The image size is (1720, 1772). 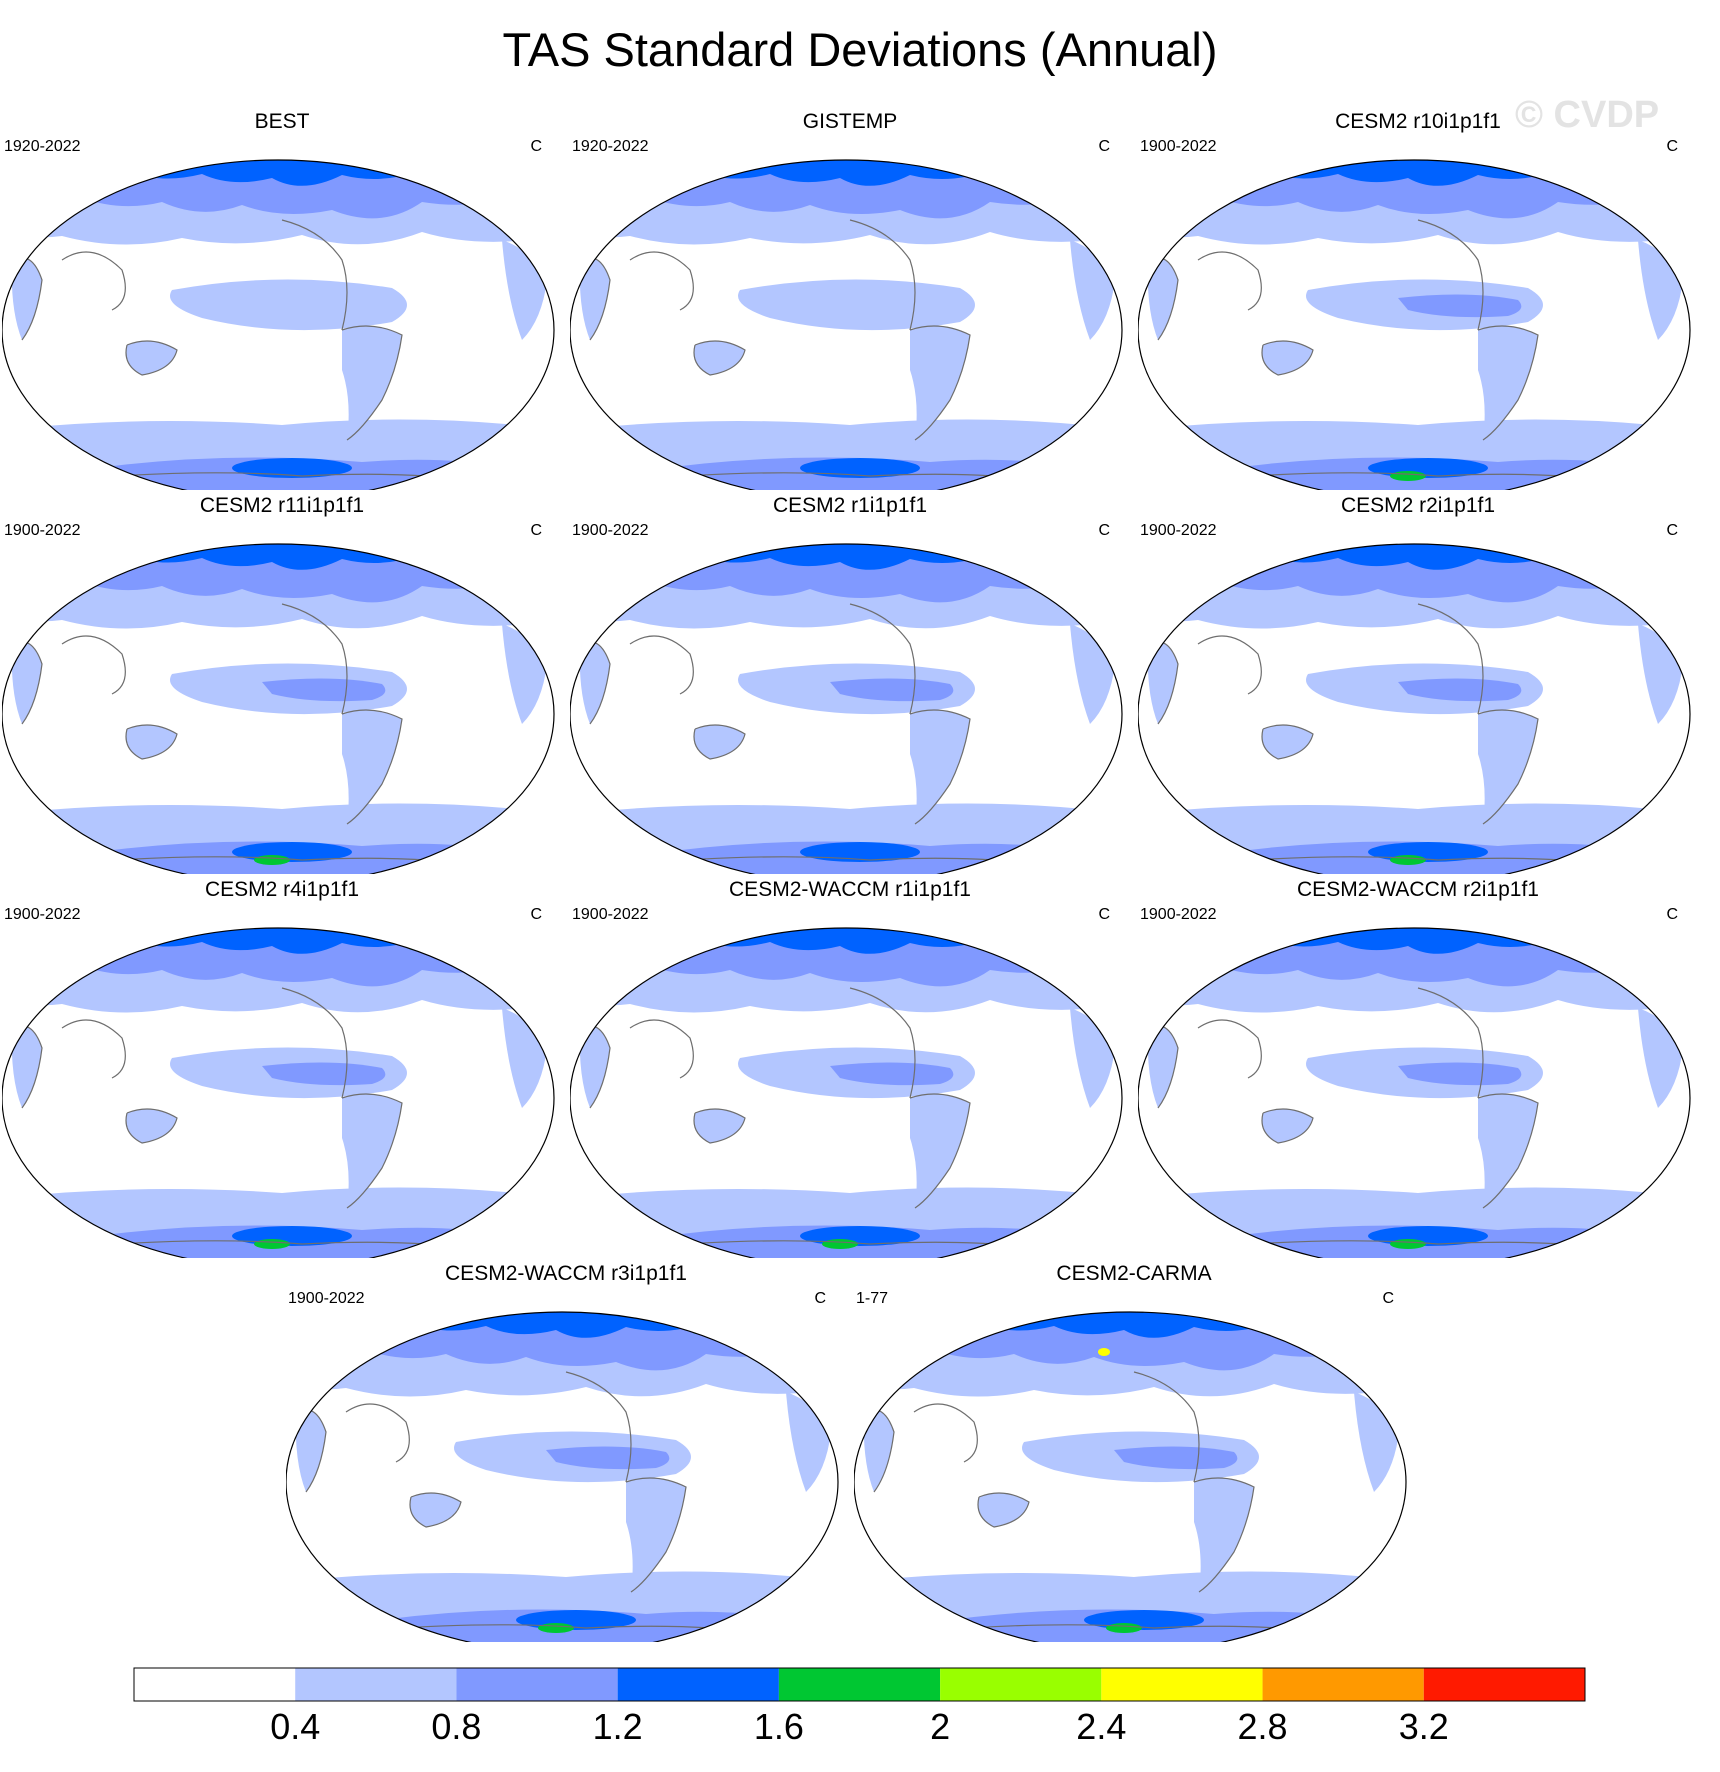 I want to click on map-panel: CESM2-WACCM r1i1p1f1 1900-2022 C, so click(x=850, y=1068).